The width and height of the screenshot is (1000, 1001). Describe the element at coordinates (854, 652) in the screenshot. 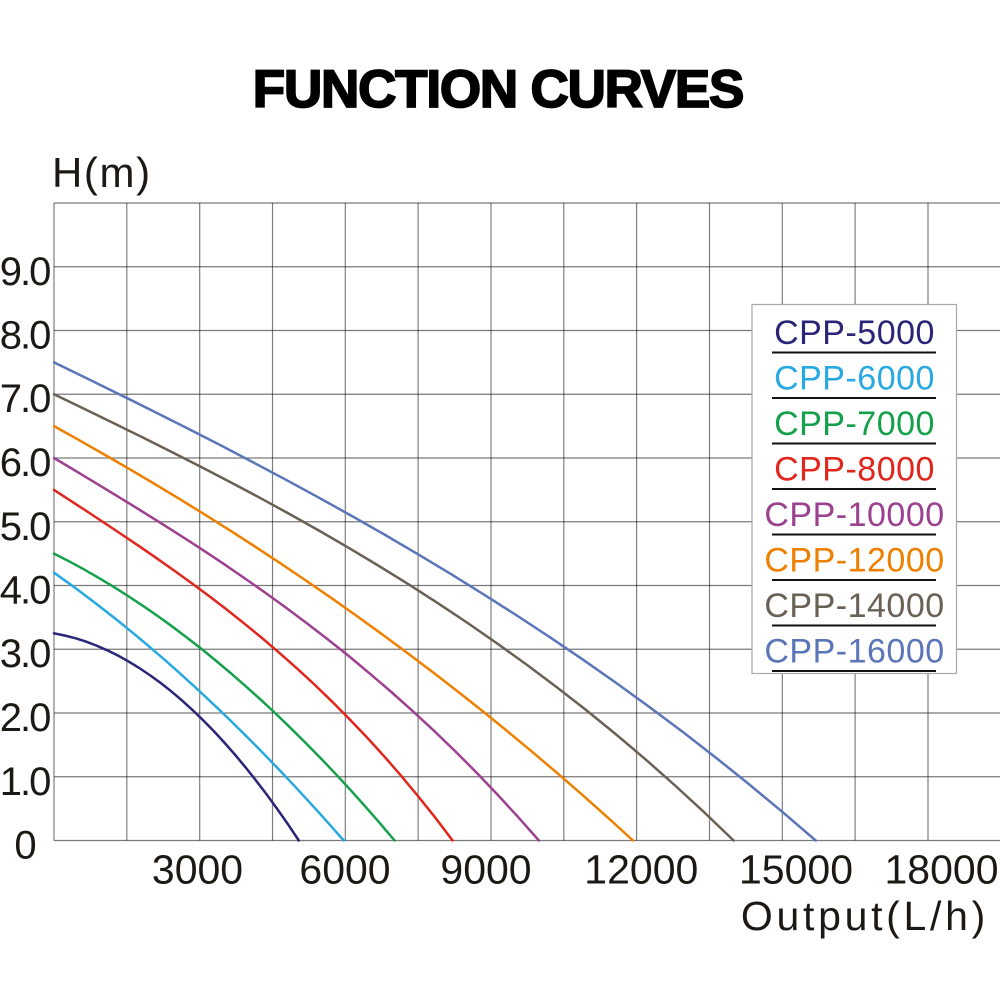

I see `svg-text: CPP-16000` at that location.